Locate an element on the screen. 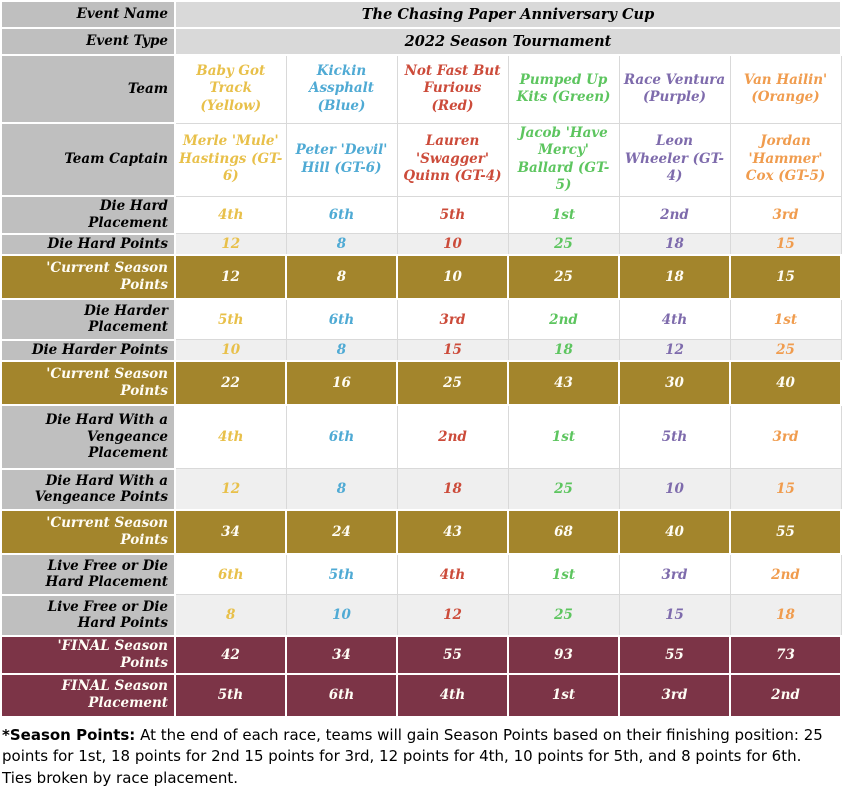  table-cell: 22 is located at coordinates (230, 382).